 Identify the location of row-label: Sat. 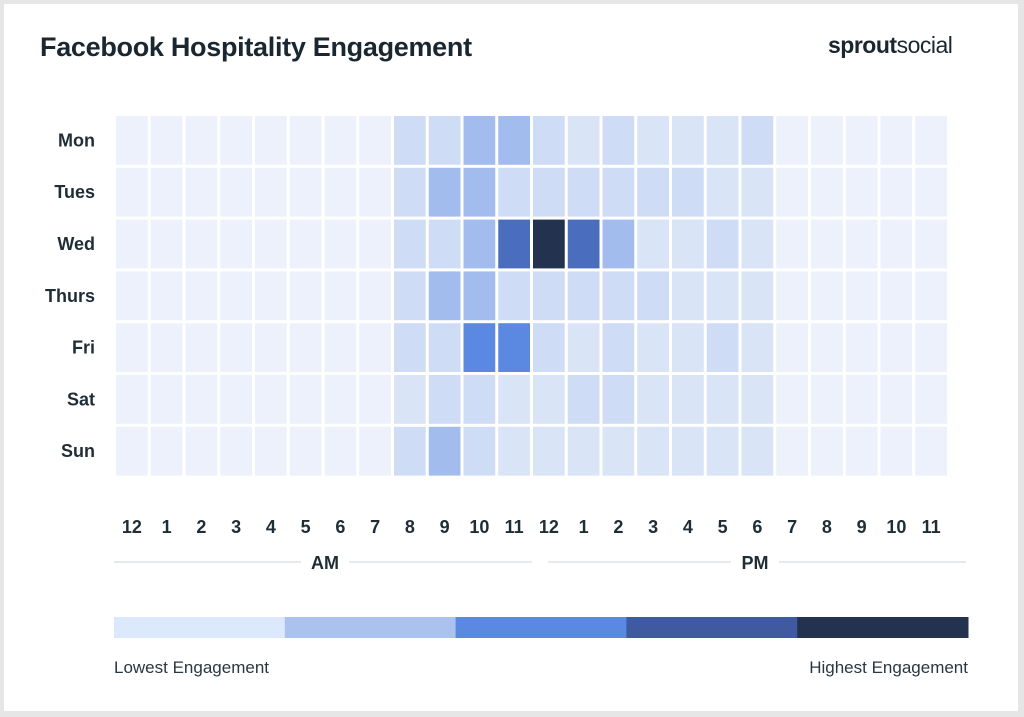
(81, 399).